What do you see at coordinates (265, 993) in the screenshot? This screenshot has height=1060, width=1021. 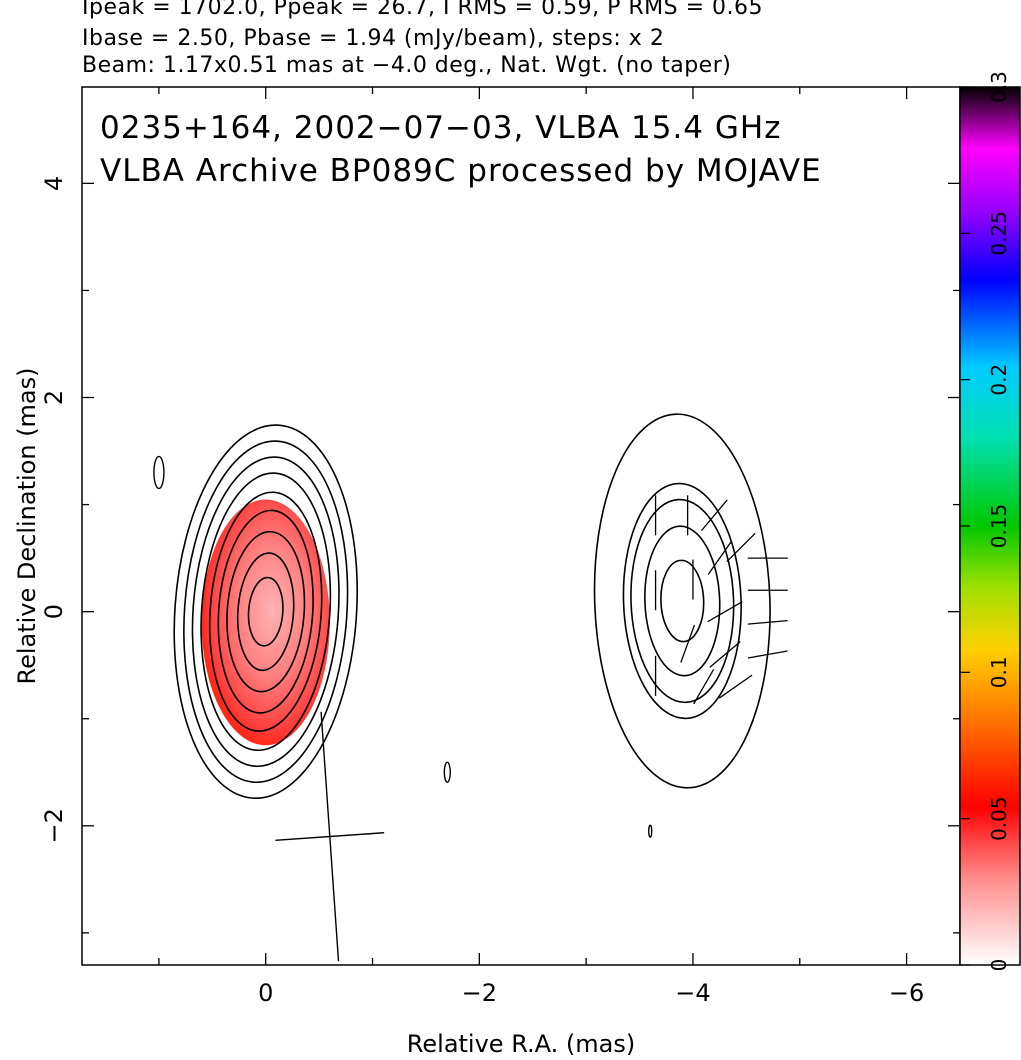 I see `x-tick-label: 0` at bounding box center [265, 993].